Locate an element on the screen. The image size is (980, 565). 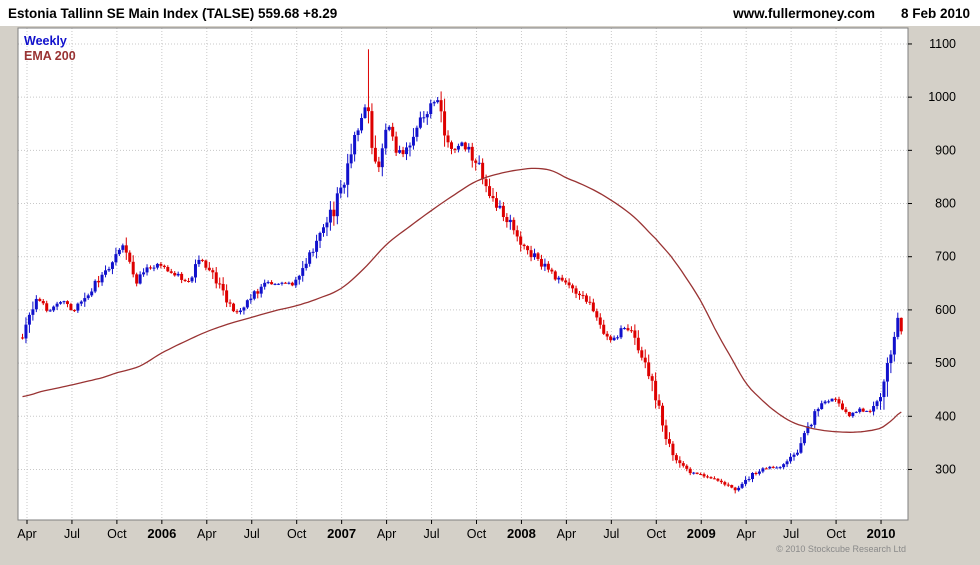
fullermoney-link: www.fullermoney.com is located at coordinates (804, 13).